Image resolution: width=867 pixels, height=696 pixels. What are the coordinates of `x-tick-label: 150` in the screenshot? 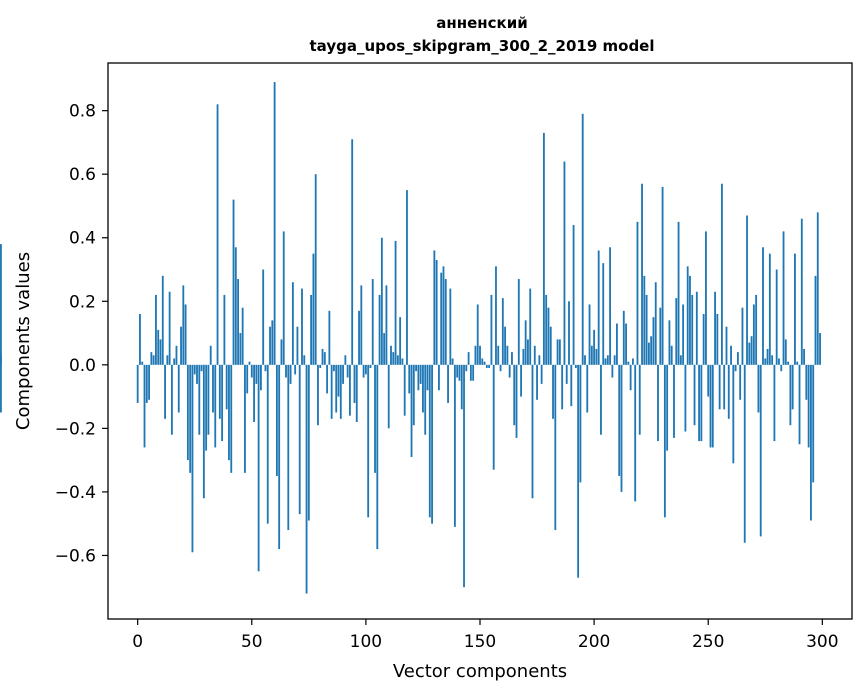 It's located at (480, 642).